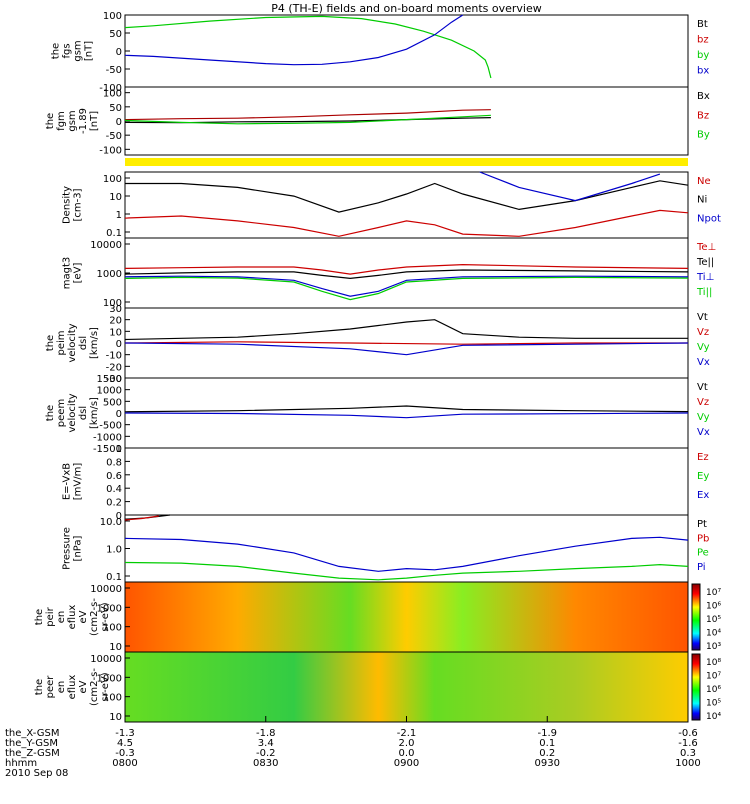  I want to click on legend-Ex: Ex, so click(703, 495).